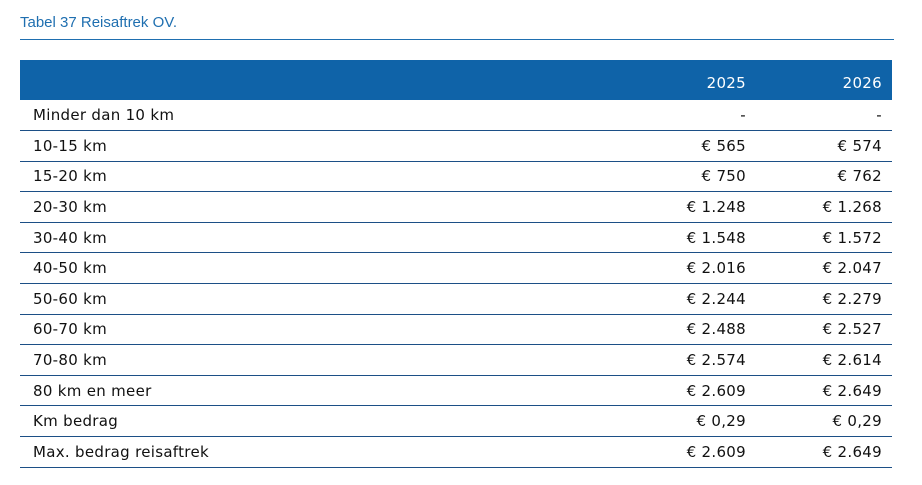  Describe the element at coordinates (99, 22) in the screenshot. I see `table-title: Tabel 37 Reisaftrek OV.` at that location.